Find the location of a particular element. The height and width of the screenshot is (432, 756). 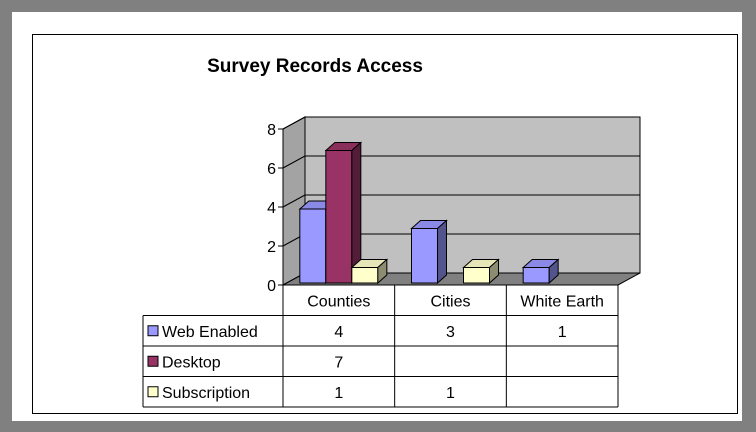

bar-subscription-cities is located at coordinates (481, 271).